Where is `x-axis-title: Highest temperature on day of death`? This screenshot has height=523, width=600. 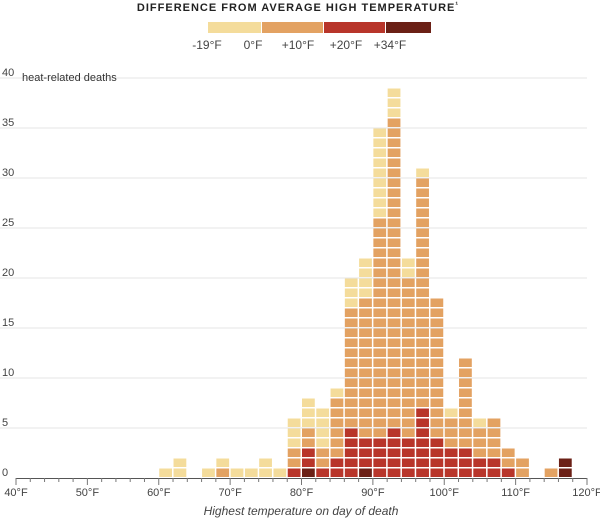
x-axis-title: Highest temperature on day of death is located at coordinates (301, 511).